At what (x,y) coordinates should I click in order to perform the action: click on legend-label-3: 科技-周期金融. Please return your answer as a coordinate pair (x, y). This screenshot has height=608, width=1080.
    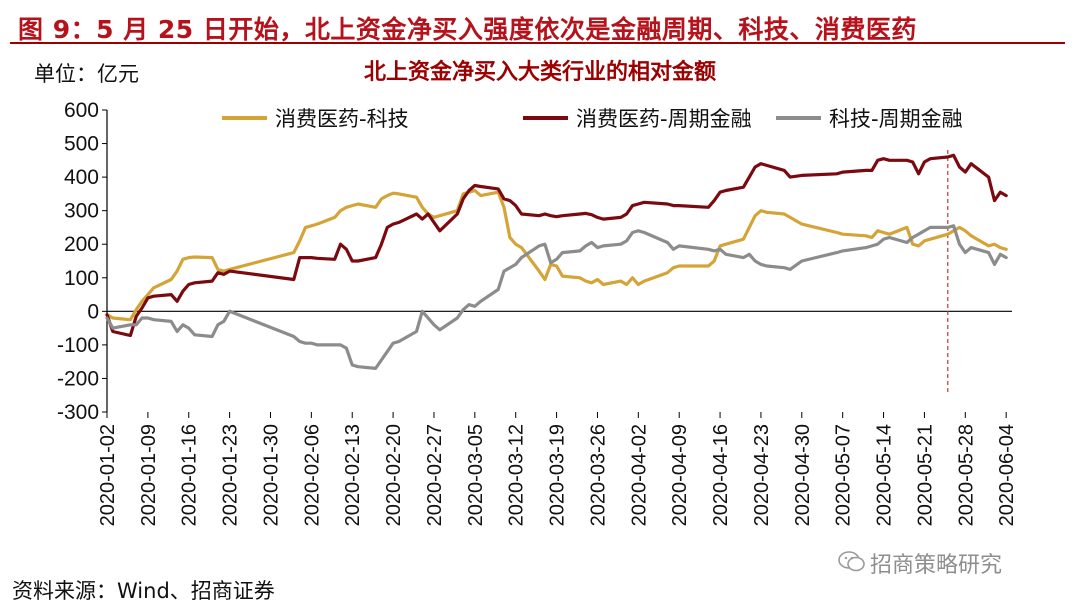
    Looking at the image, I should click on (896, 119).